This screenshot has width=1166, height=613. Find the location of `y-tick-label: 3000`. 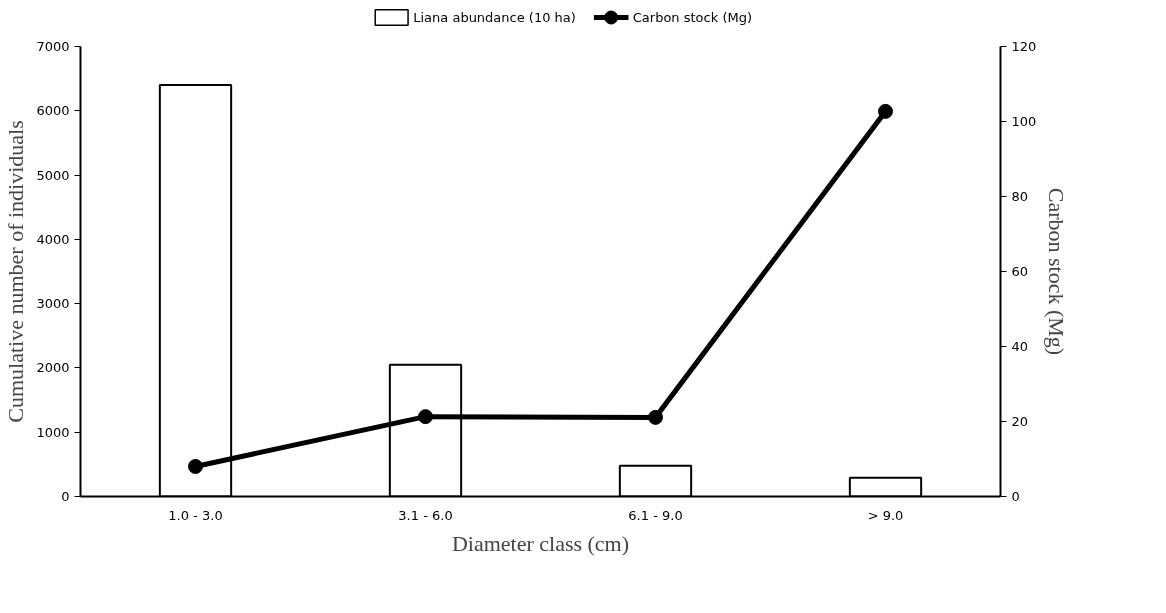

y-tick-label: 3000 is located at coordinates (53, 304).